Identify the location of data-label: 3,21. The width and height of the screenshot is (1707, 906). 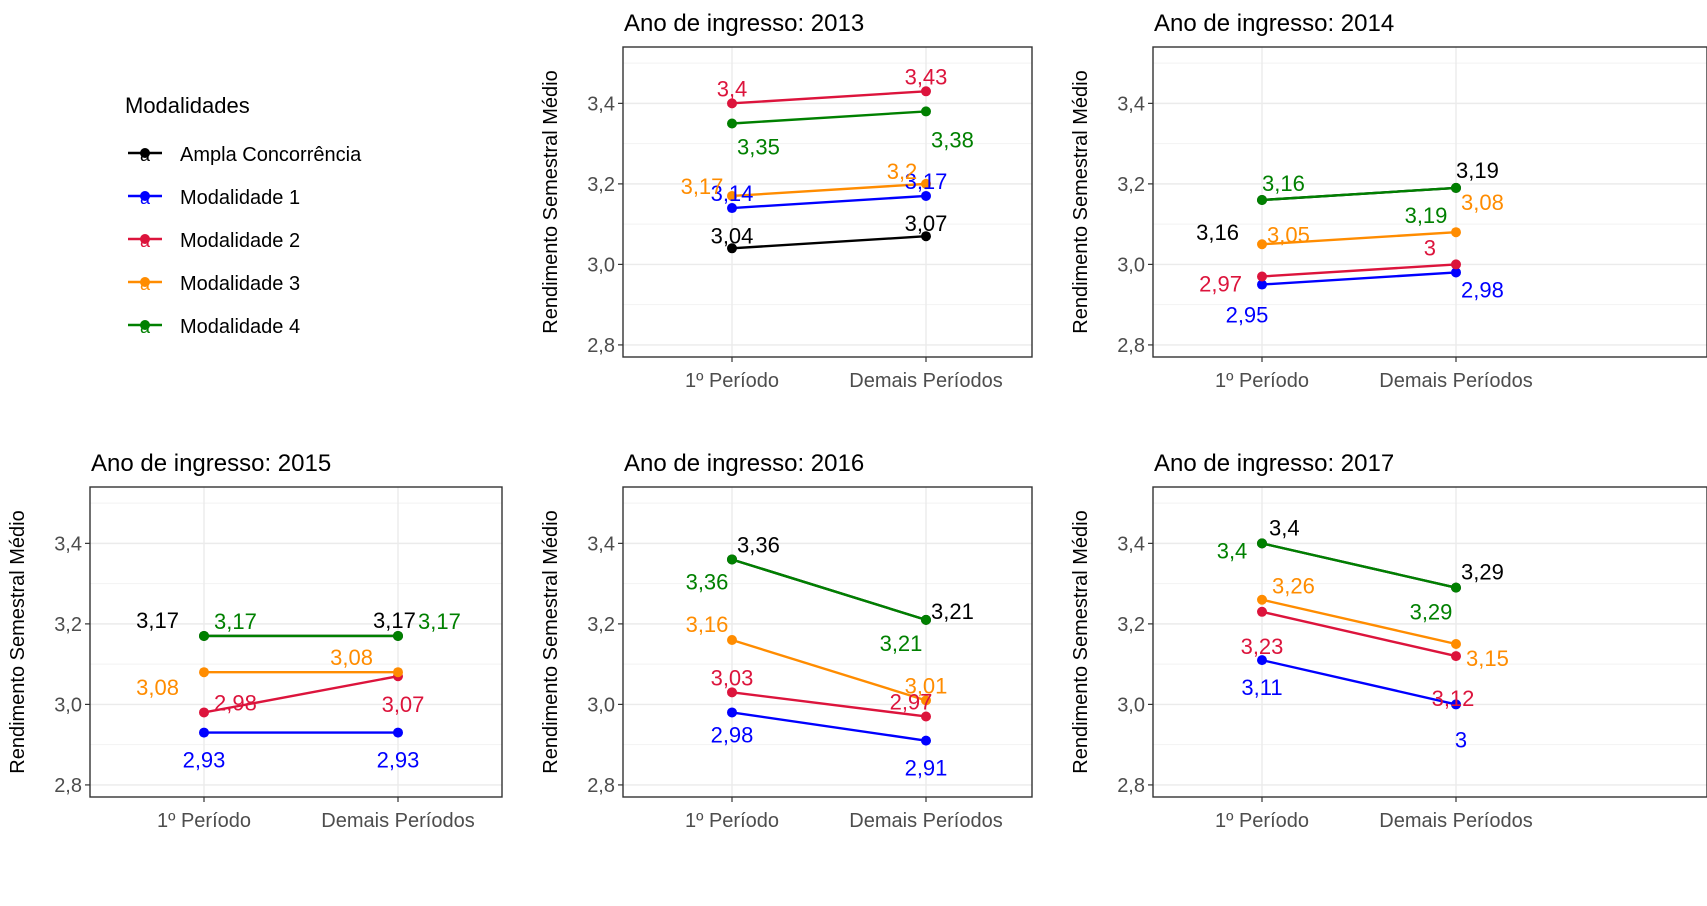
(901, 643).